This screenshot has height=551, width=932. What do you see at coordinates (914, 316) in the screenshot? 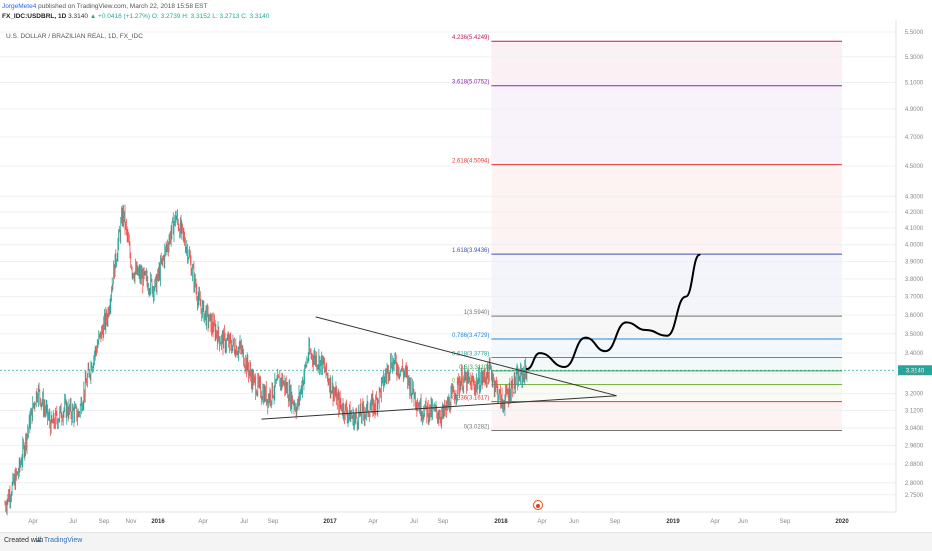
I see `price-tick-label: 3.6000` at bounding box center [914, 316].